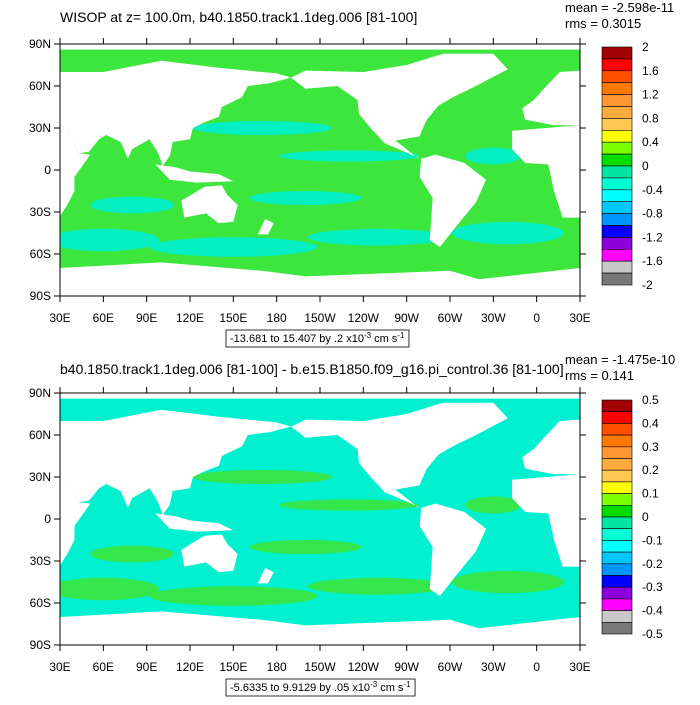  What do you see at coordinates (40, 128) in the screenshot?
I see `y-tick-label: 30N` at bounding box center [40, 128].